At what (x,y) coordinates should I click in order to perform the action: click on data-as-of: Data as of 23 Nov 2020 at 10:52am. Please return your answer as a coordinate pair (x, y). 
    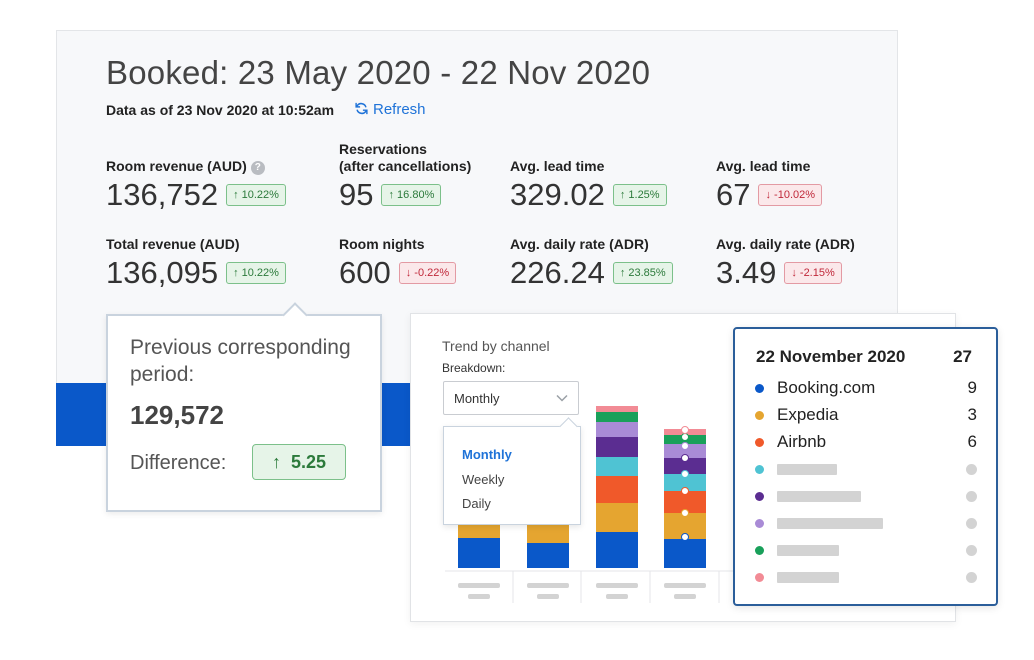
    Looking at the image, I should click on (220, 110).